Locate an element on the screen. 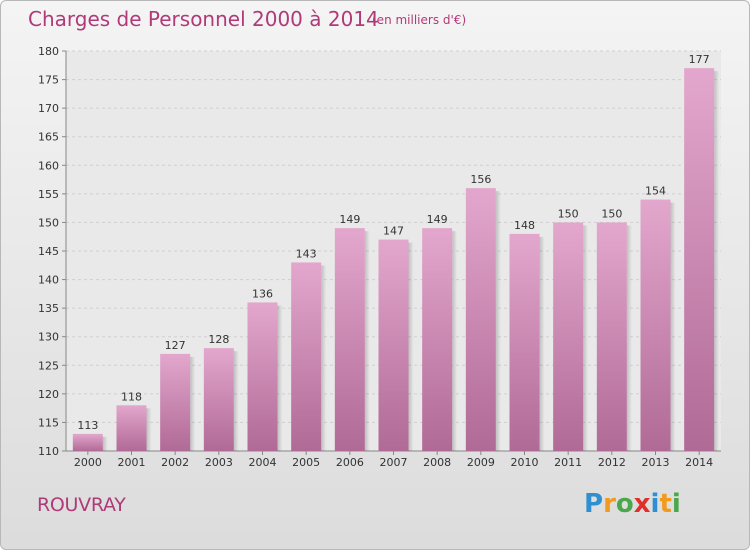 This screenshot has height=550, width=750. bar-value-label: 147 is located at coordinates (393, 231).